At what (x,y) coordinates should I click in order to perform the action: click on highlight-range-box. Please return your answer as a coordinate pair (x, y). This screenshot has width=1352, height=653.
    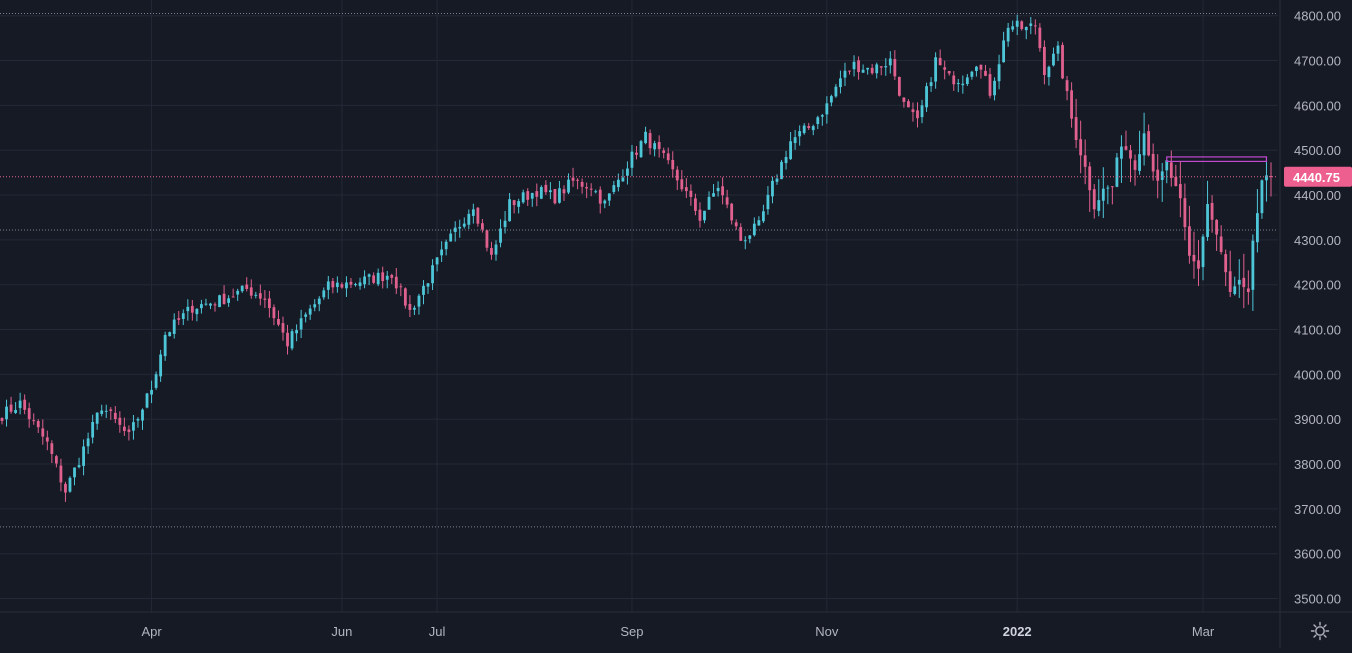
    Looking at the image, I should click on (1217, 159).